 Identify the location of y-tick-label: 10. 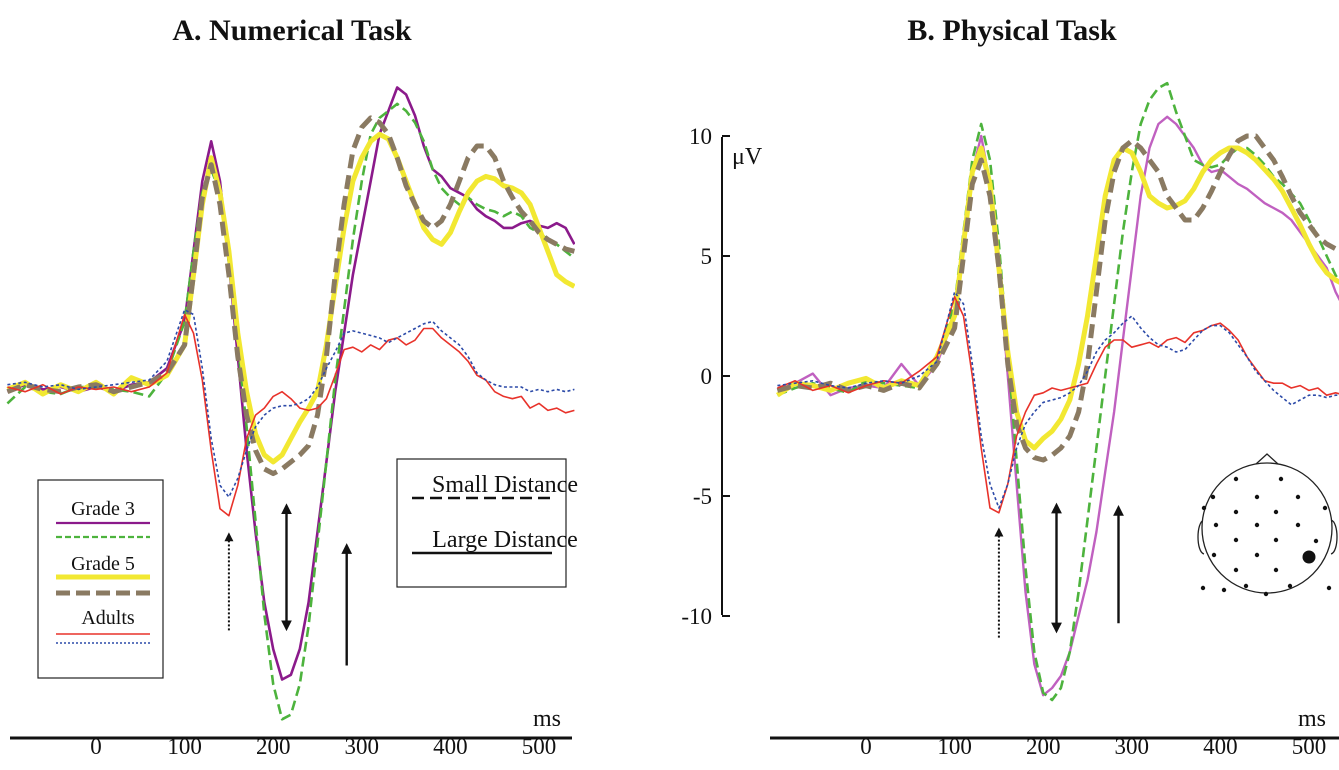
(700, 136).